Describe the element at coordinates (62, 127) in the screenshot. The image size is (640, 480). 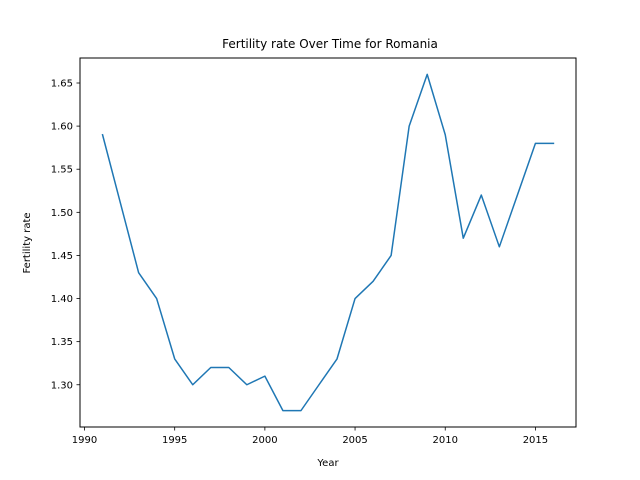
I see `y-tick-label: 1.60` at that location.